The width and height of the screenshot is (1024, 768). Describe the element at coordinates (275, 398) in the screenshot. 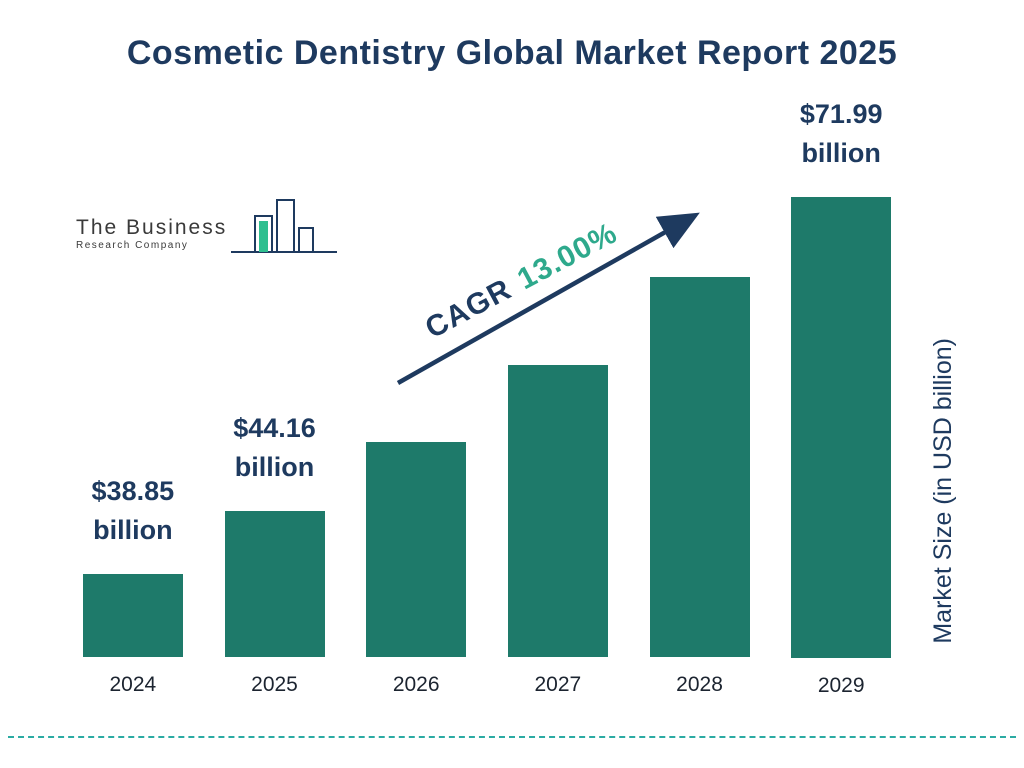

I see `bar-column-2025: $44.16 billion 2025` at that location.